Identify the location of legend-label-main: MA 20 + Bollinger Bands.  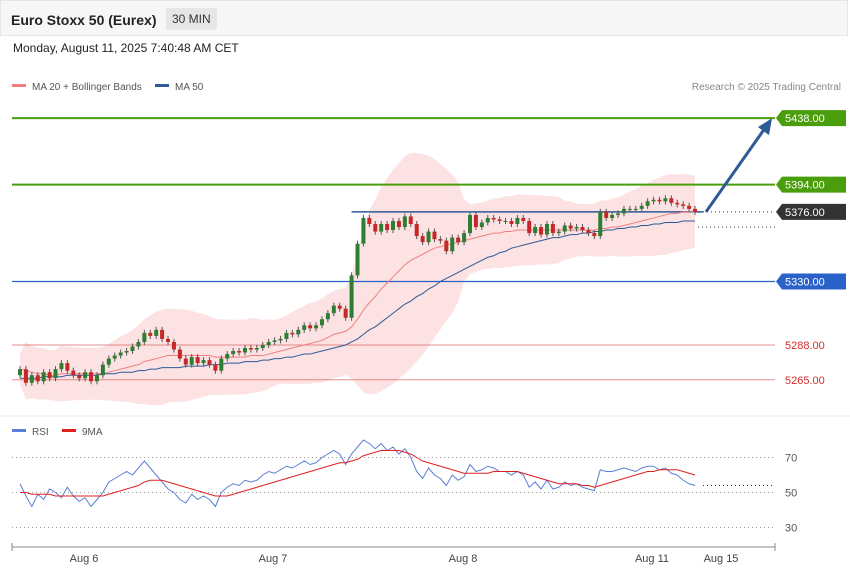
(87, 87).